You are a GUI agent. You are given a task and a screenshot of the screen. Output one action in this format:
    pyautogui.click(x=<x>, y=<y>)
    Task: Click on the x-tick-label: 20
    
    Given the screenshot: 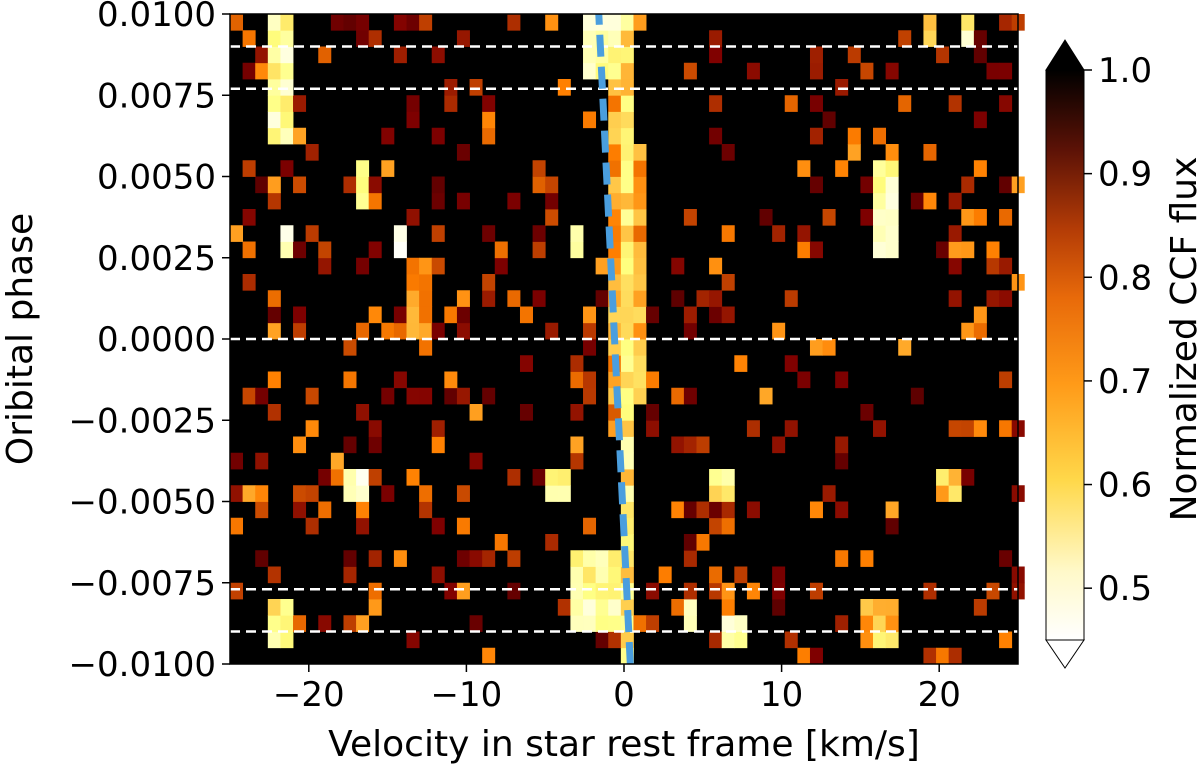 What is the action you would take?
    pyautogui.click(x=939, y=695)
    